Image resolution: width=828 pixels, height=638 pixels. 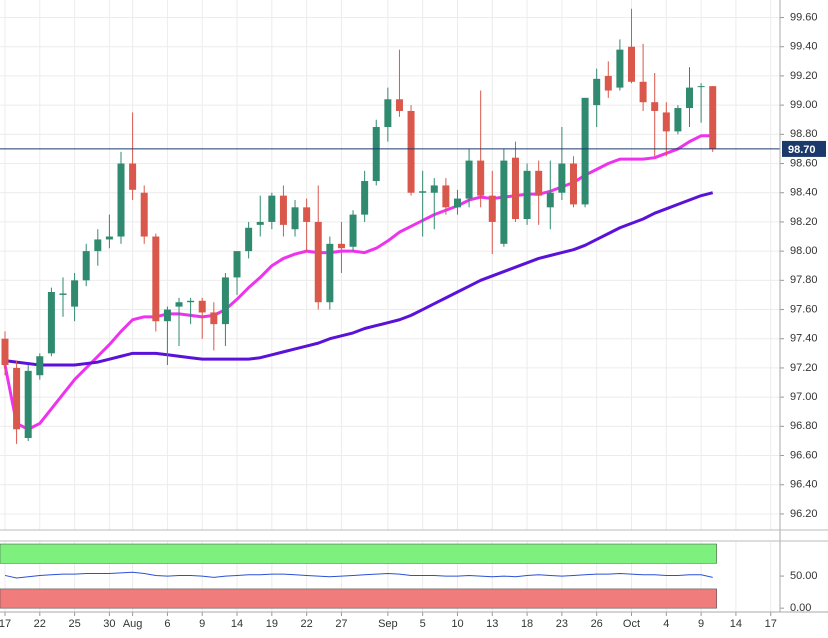 What do you see at coordinates (388, 624) in the screenshot?
I see `x-tick-label: Sep` at bounding box center [388, 624].